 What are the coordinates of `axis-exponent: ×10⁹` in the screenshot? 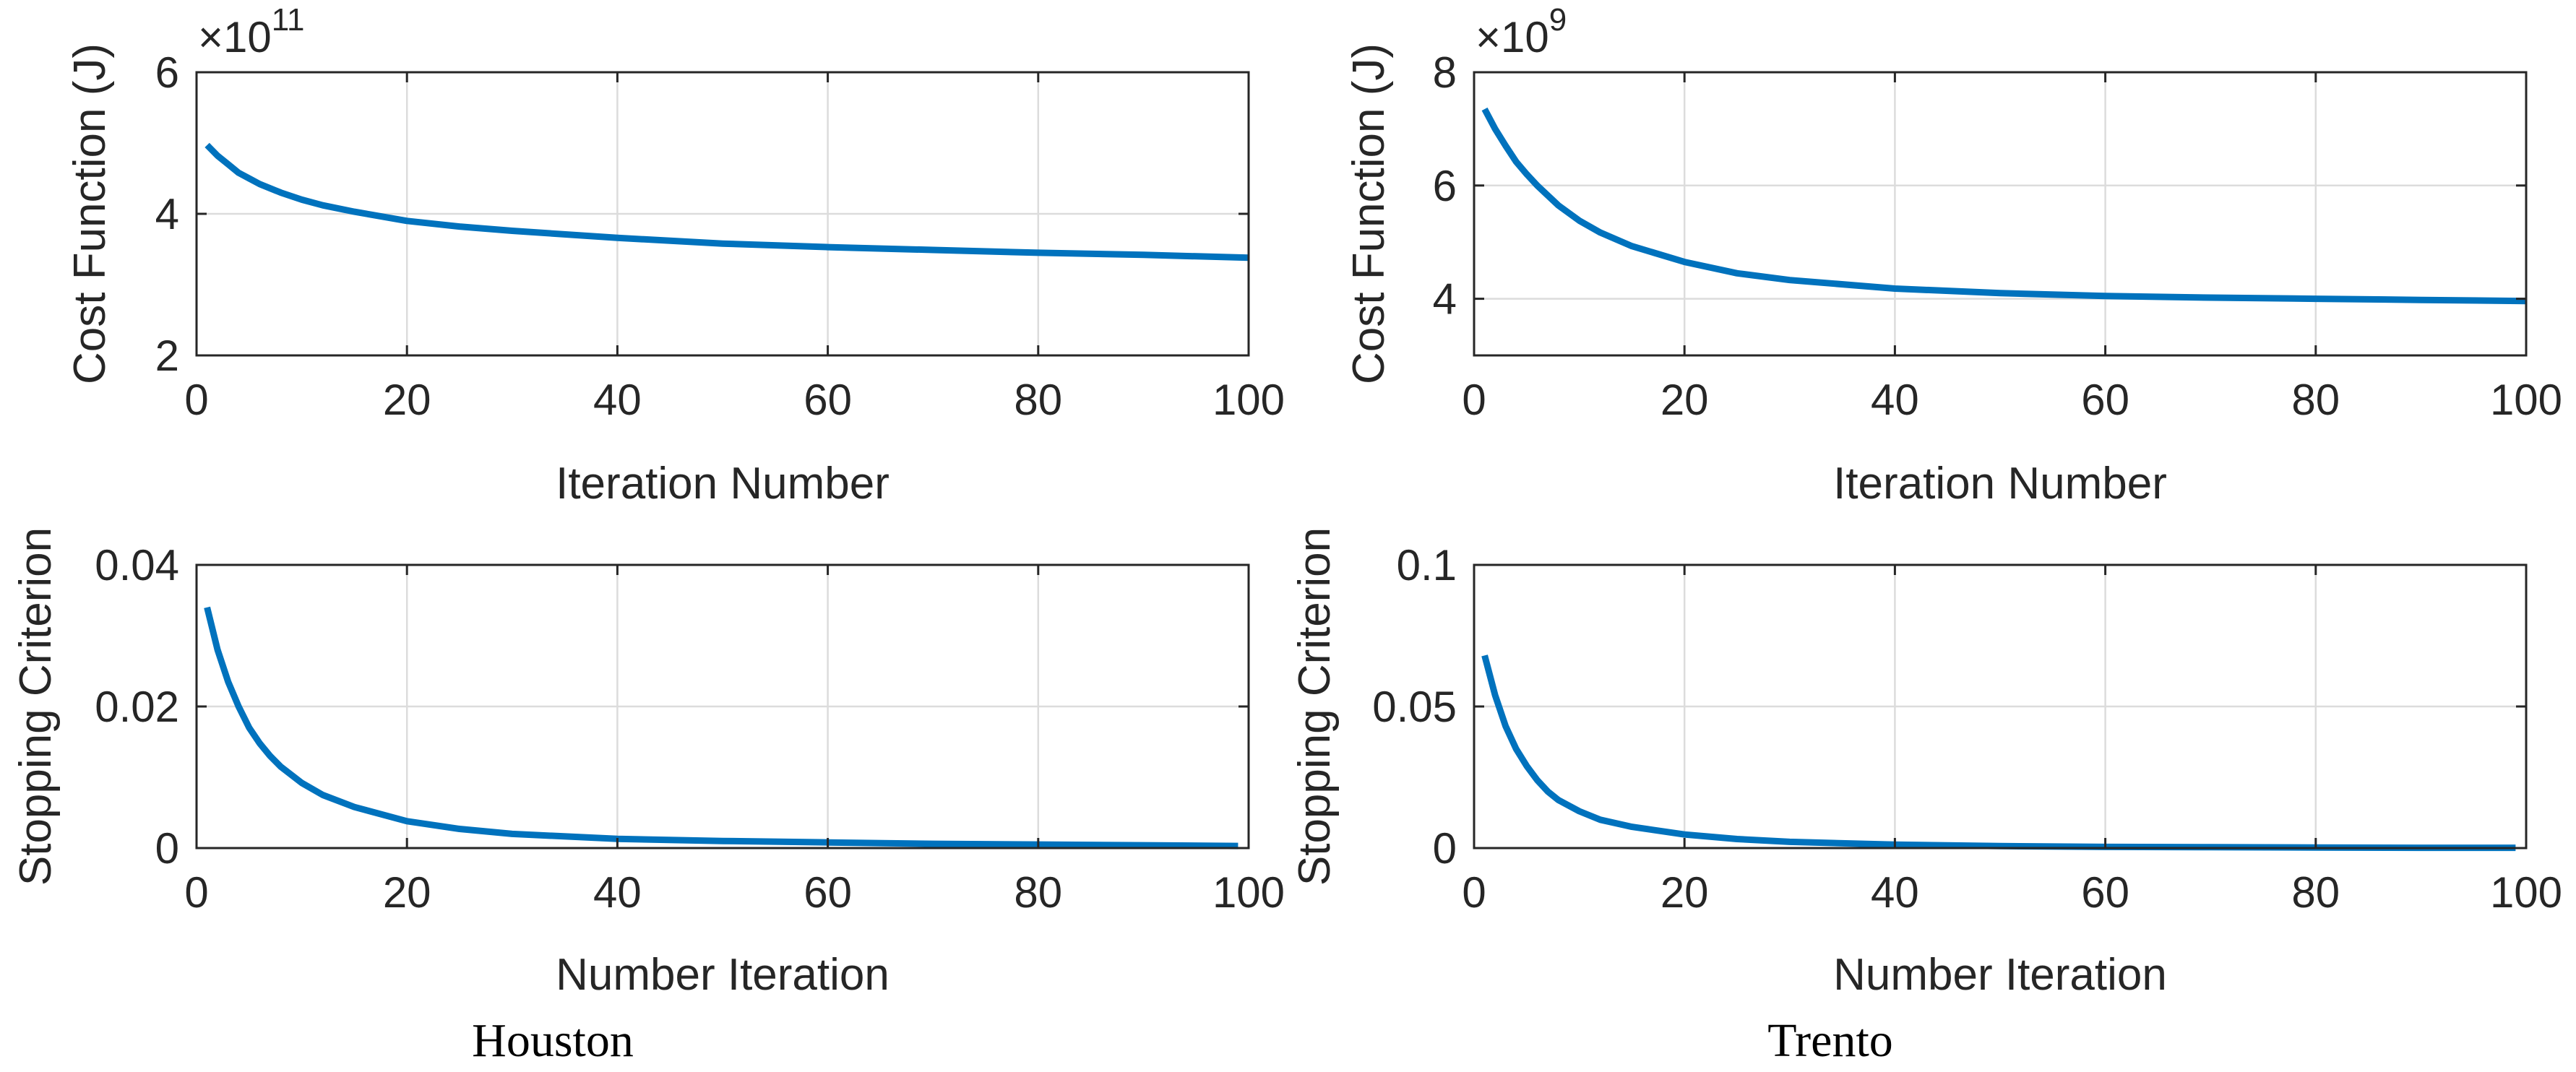 It's located at (1521, 31).